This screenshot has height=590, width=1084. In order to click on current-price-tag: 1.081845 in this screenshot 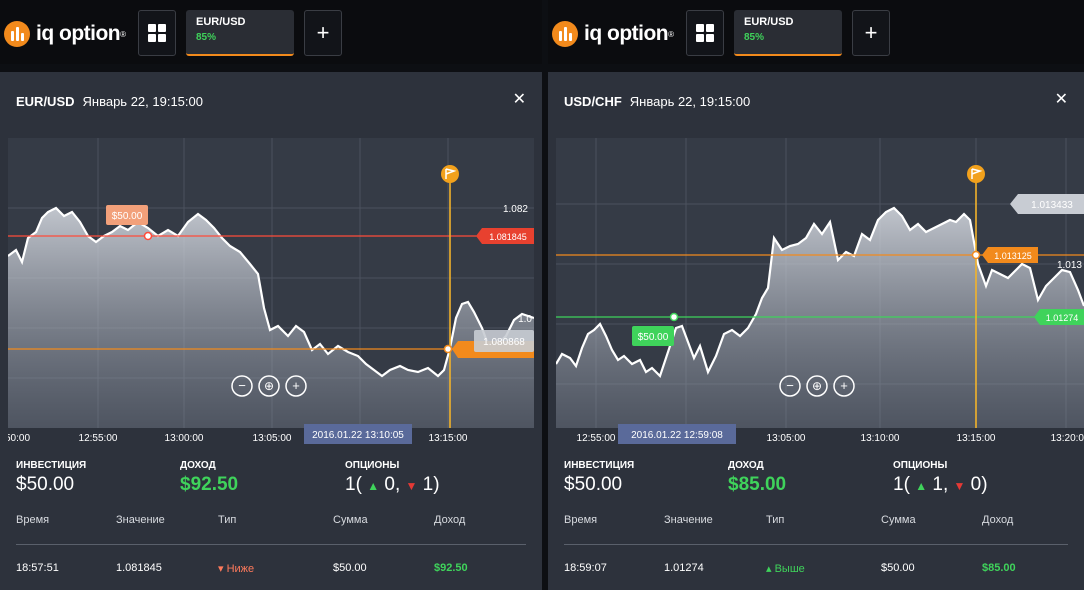, I will do `click(508, 237)`.